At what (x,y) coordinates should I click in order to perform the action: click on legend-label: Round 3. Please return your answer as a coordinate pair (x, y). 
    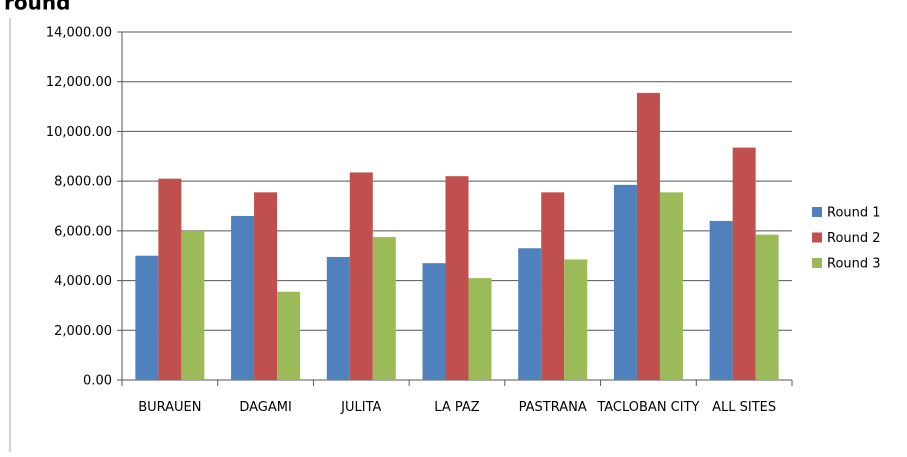
    Looking at the image, I should click on (854, 264).